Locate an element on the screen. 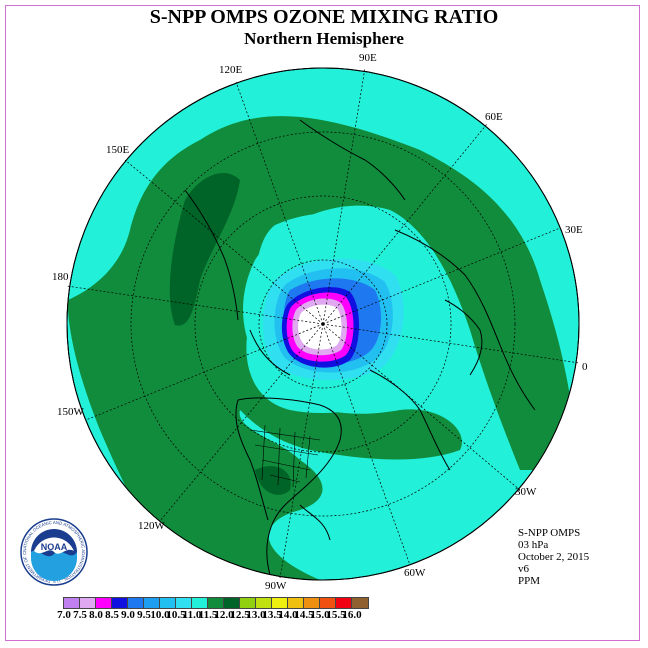  colorbar-tick-label: 12.0 is located at coordinates (224, 615).